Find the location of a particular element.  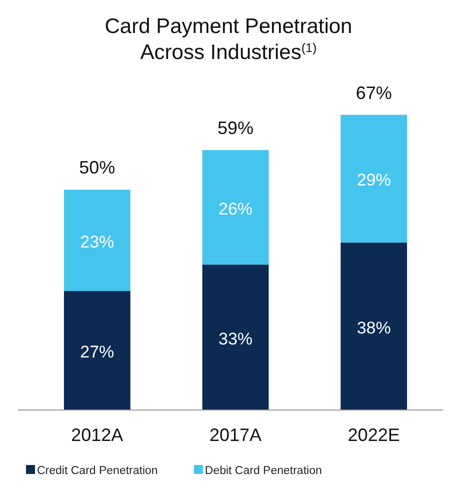

data-label: 27% is located at coordinates (97, 352).